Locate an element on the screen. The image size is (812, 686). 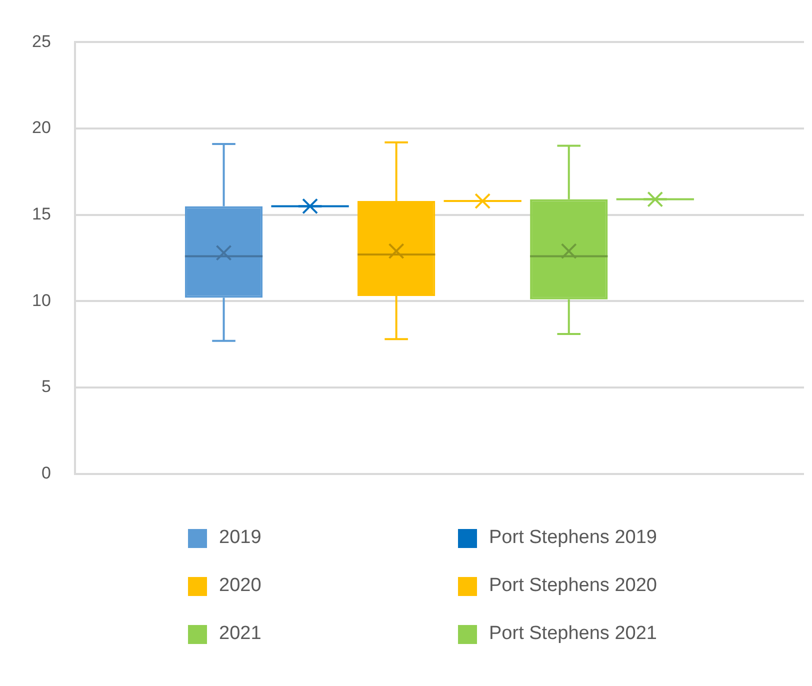
legend-label: Port Stephens 2019 is located at coordinates (573, 538).